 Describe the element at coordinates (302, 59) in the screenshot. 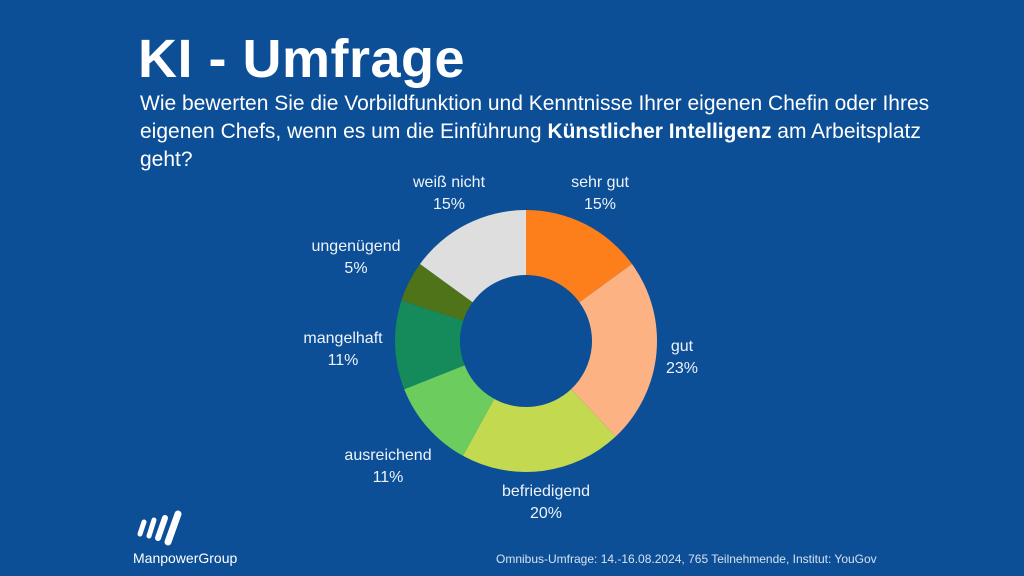

I see `page-title: KI - Umfrage` at that location.